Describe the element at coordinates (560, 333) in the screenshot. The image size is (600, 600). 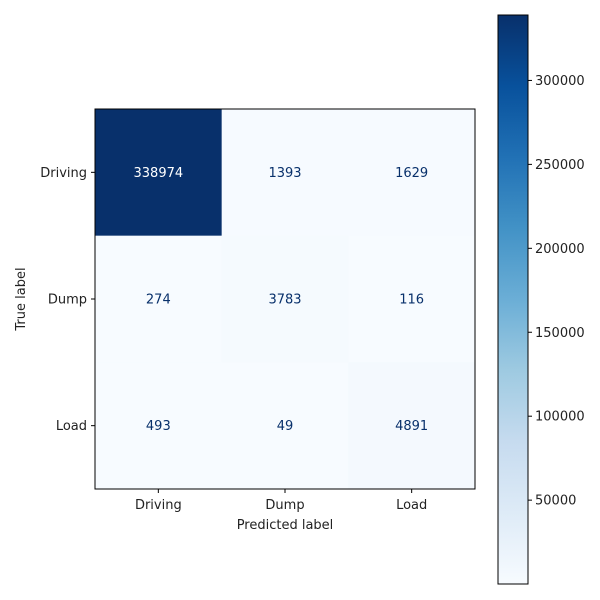
I see `colorbar-tick-label: 150000` at that location.